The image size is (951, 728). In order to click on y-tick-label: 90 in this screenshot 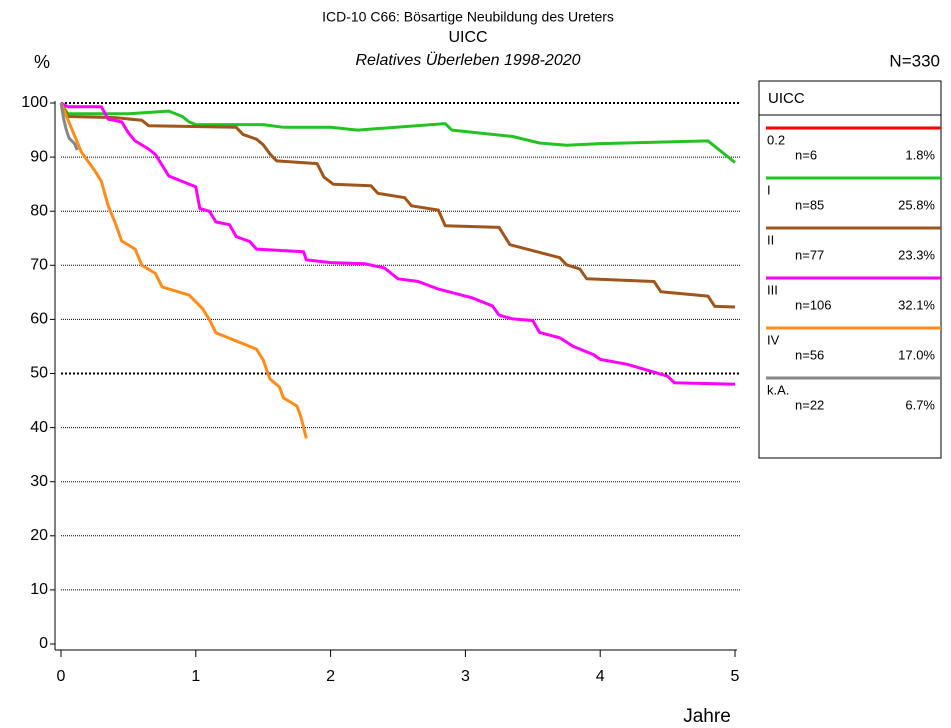, I will do `click(39, 156)`.